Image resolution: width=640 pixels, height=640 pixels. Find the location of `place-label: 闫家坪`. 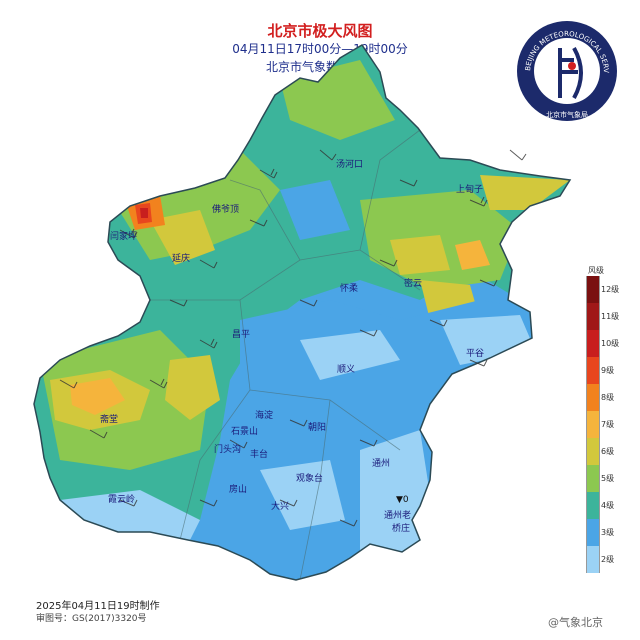

place-label: 闫家坪 is located at coordinates (124, 237).